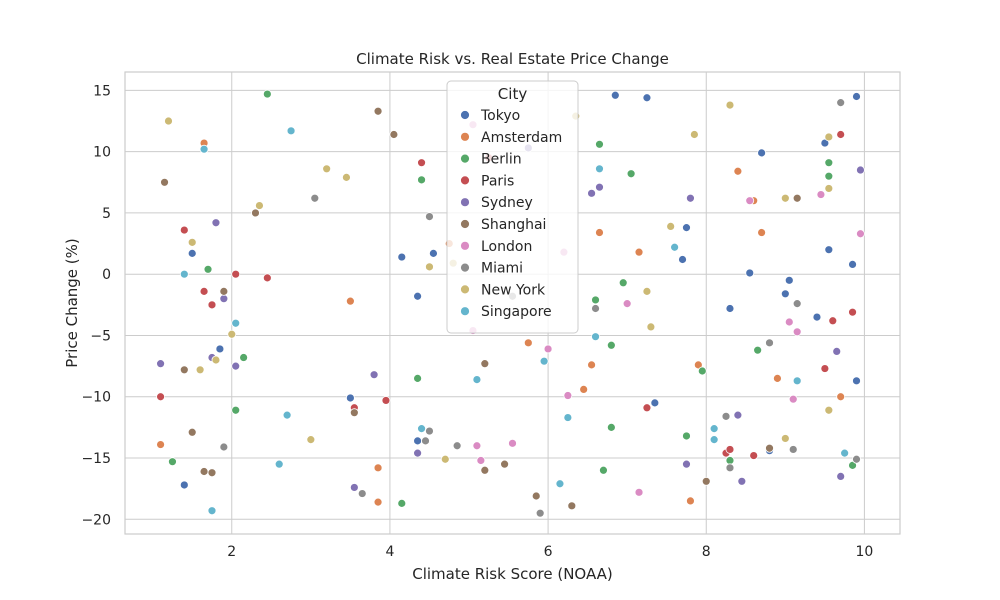 This screenshot has height=600, width=1000. I want to click on legend-label: Miami, so click(502, 269).